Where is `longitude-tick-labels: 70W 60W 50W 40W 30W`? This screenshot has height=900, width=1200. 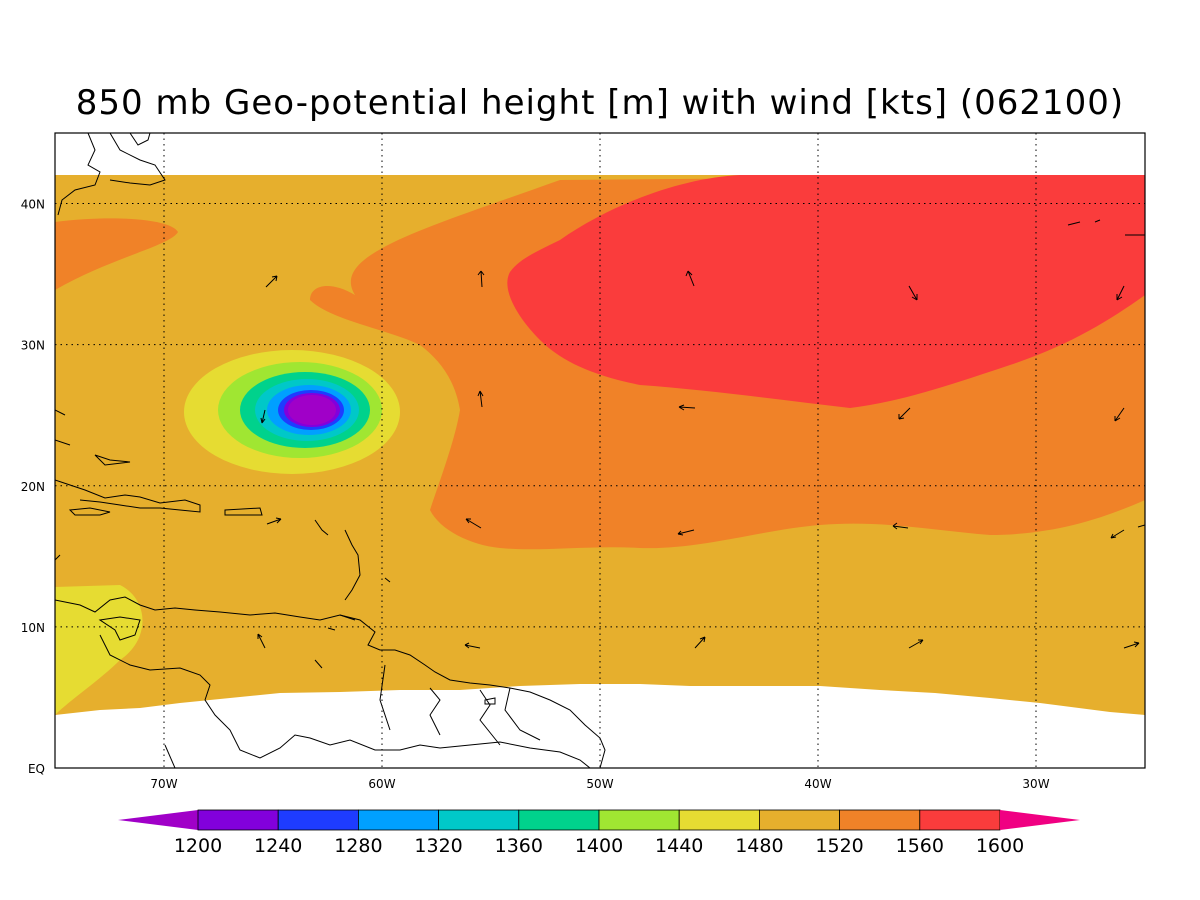
longitude-tick-labels: 70W 60W 50W 40W 30W is located at coordinates (599, 784).